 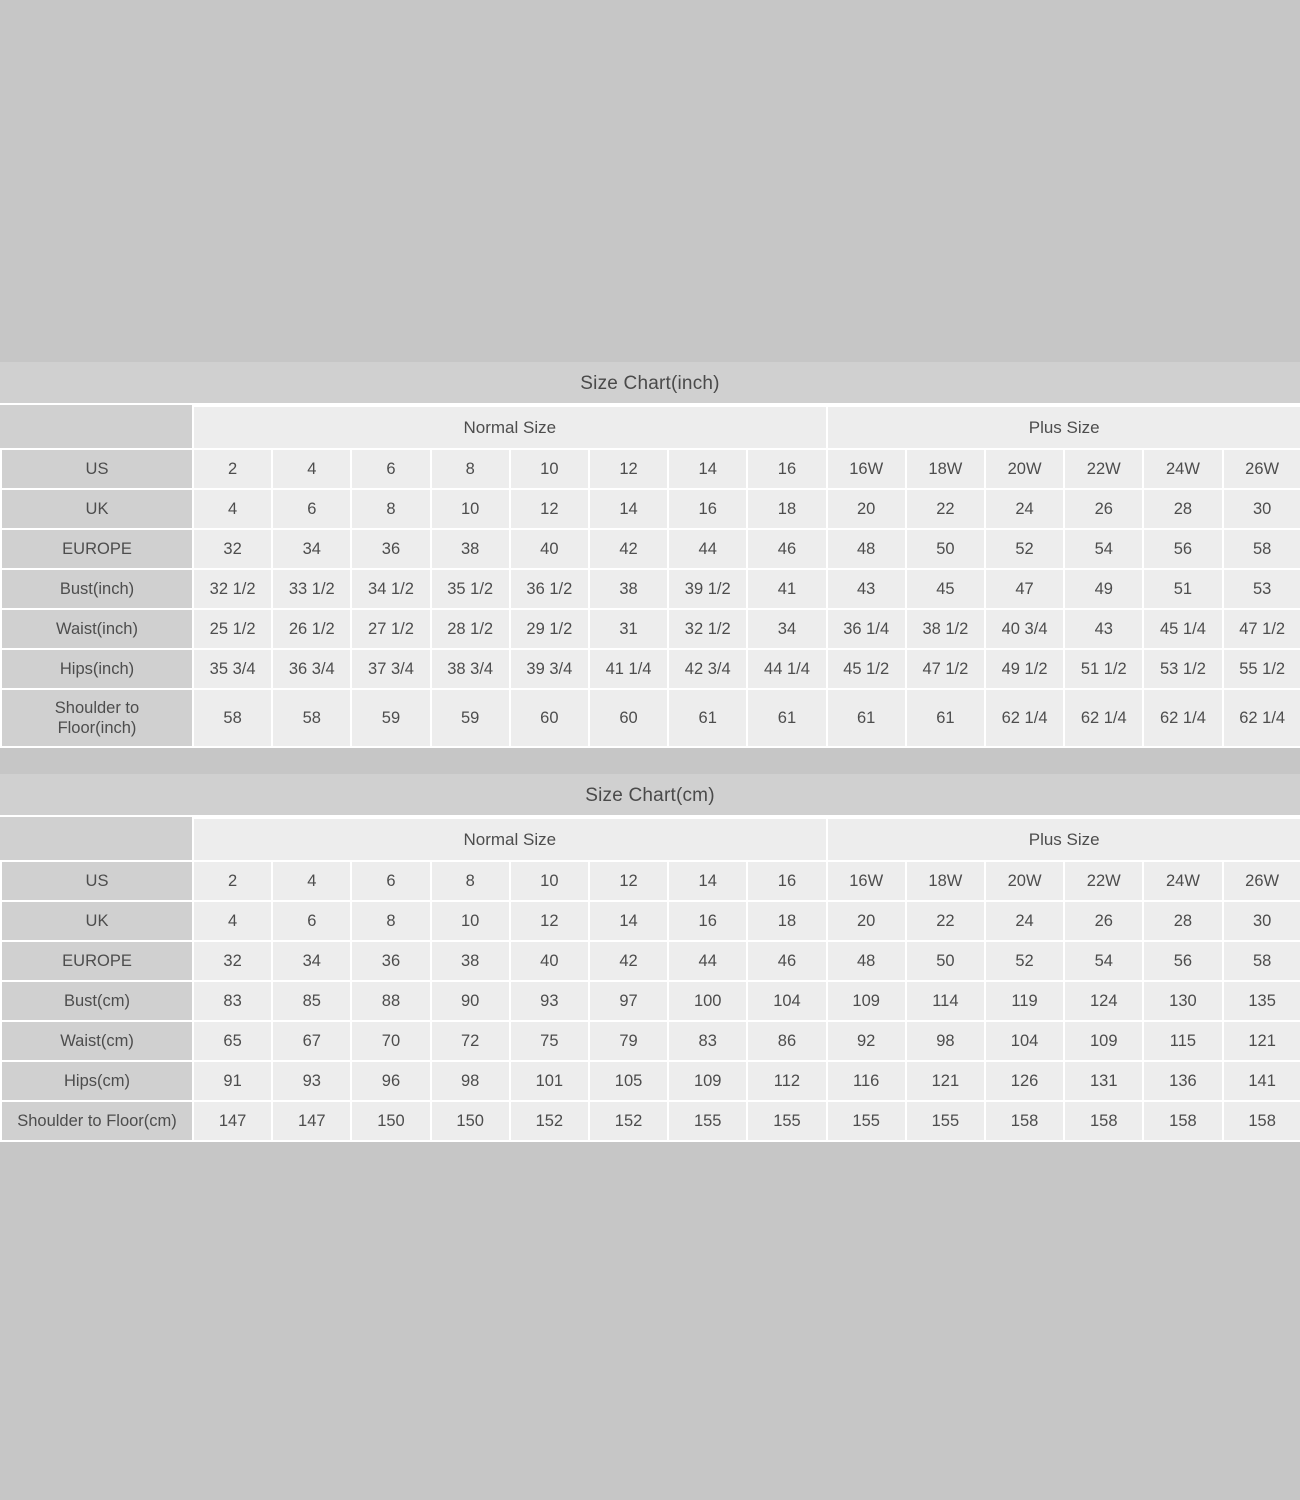 I want to click on table-cell: 40 3/4, so click(x=1024, y=629).